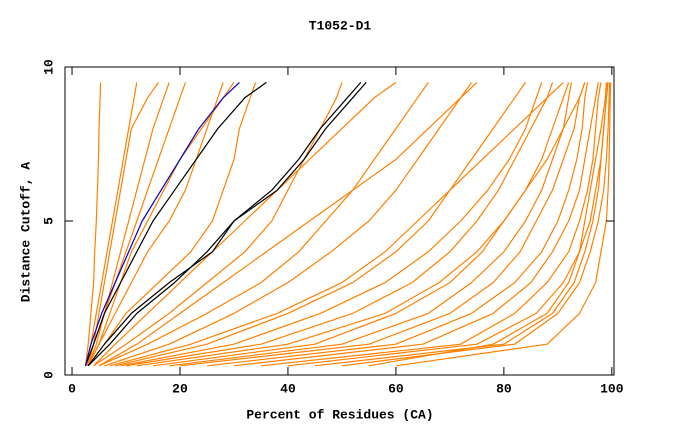 The width and height of the screenshot is (680, 440). Describe the element at coordinates (25, 232) in the screenshot. I see `y-axis-label: Distance Cutoff, A` at that location.